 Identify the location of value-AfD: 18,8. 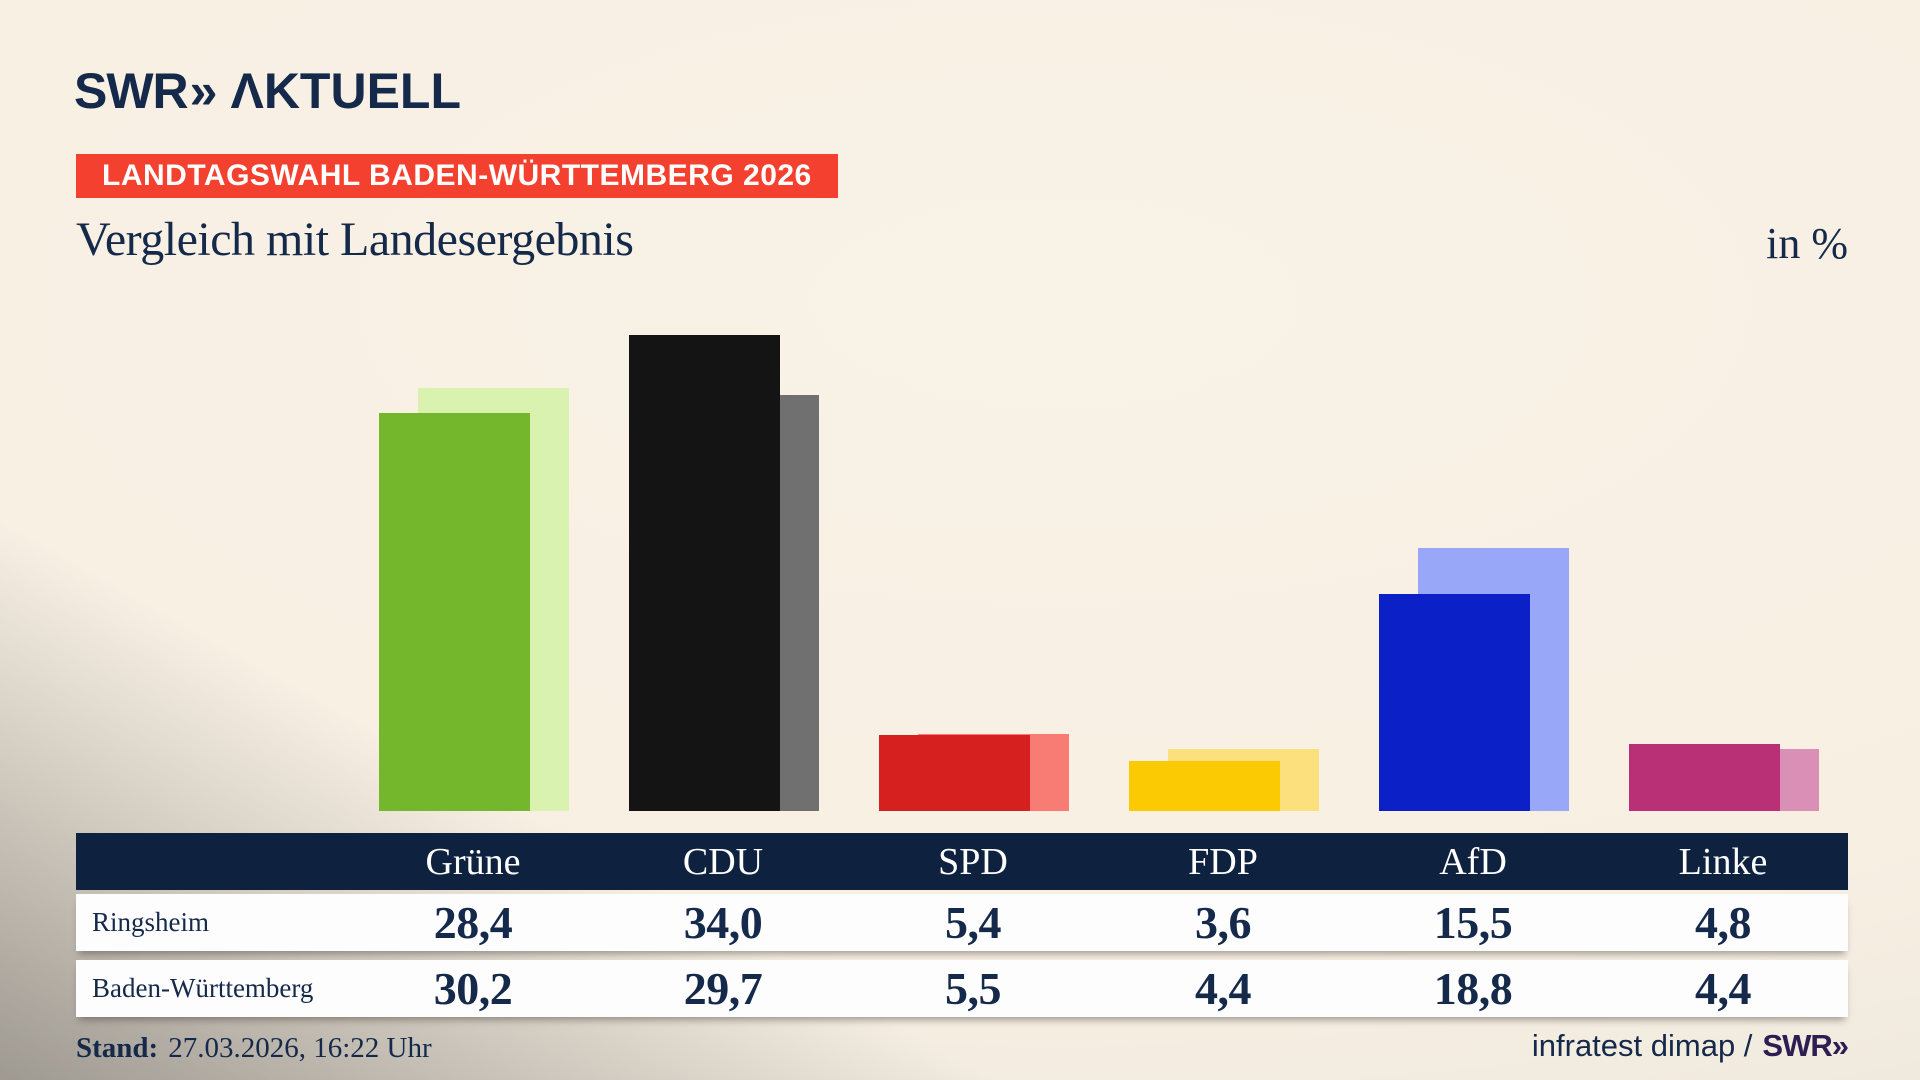
(1473, 988).